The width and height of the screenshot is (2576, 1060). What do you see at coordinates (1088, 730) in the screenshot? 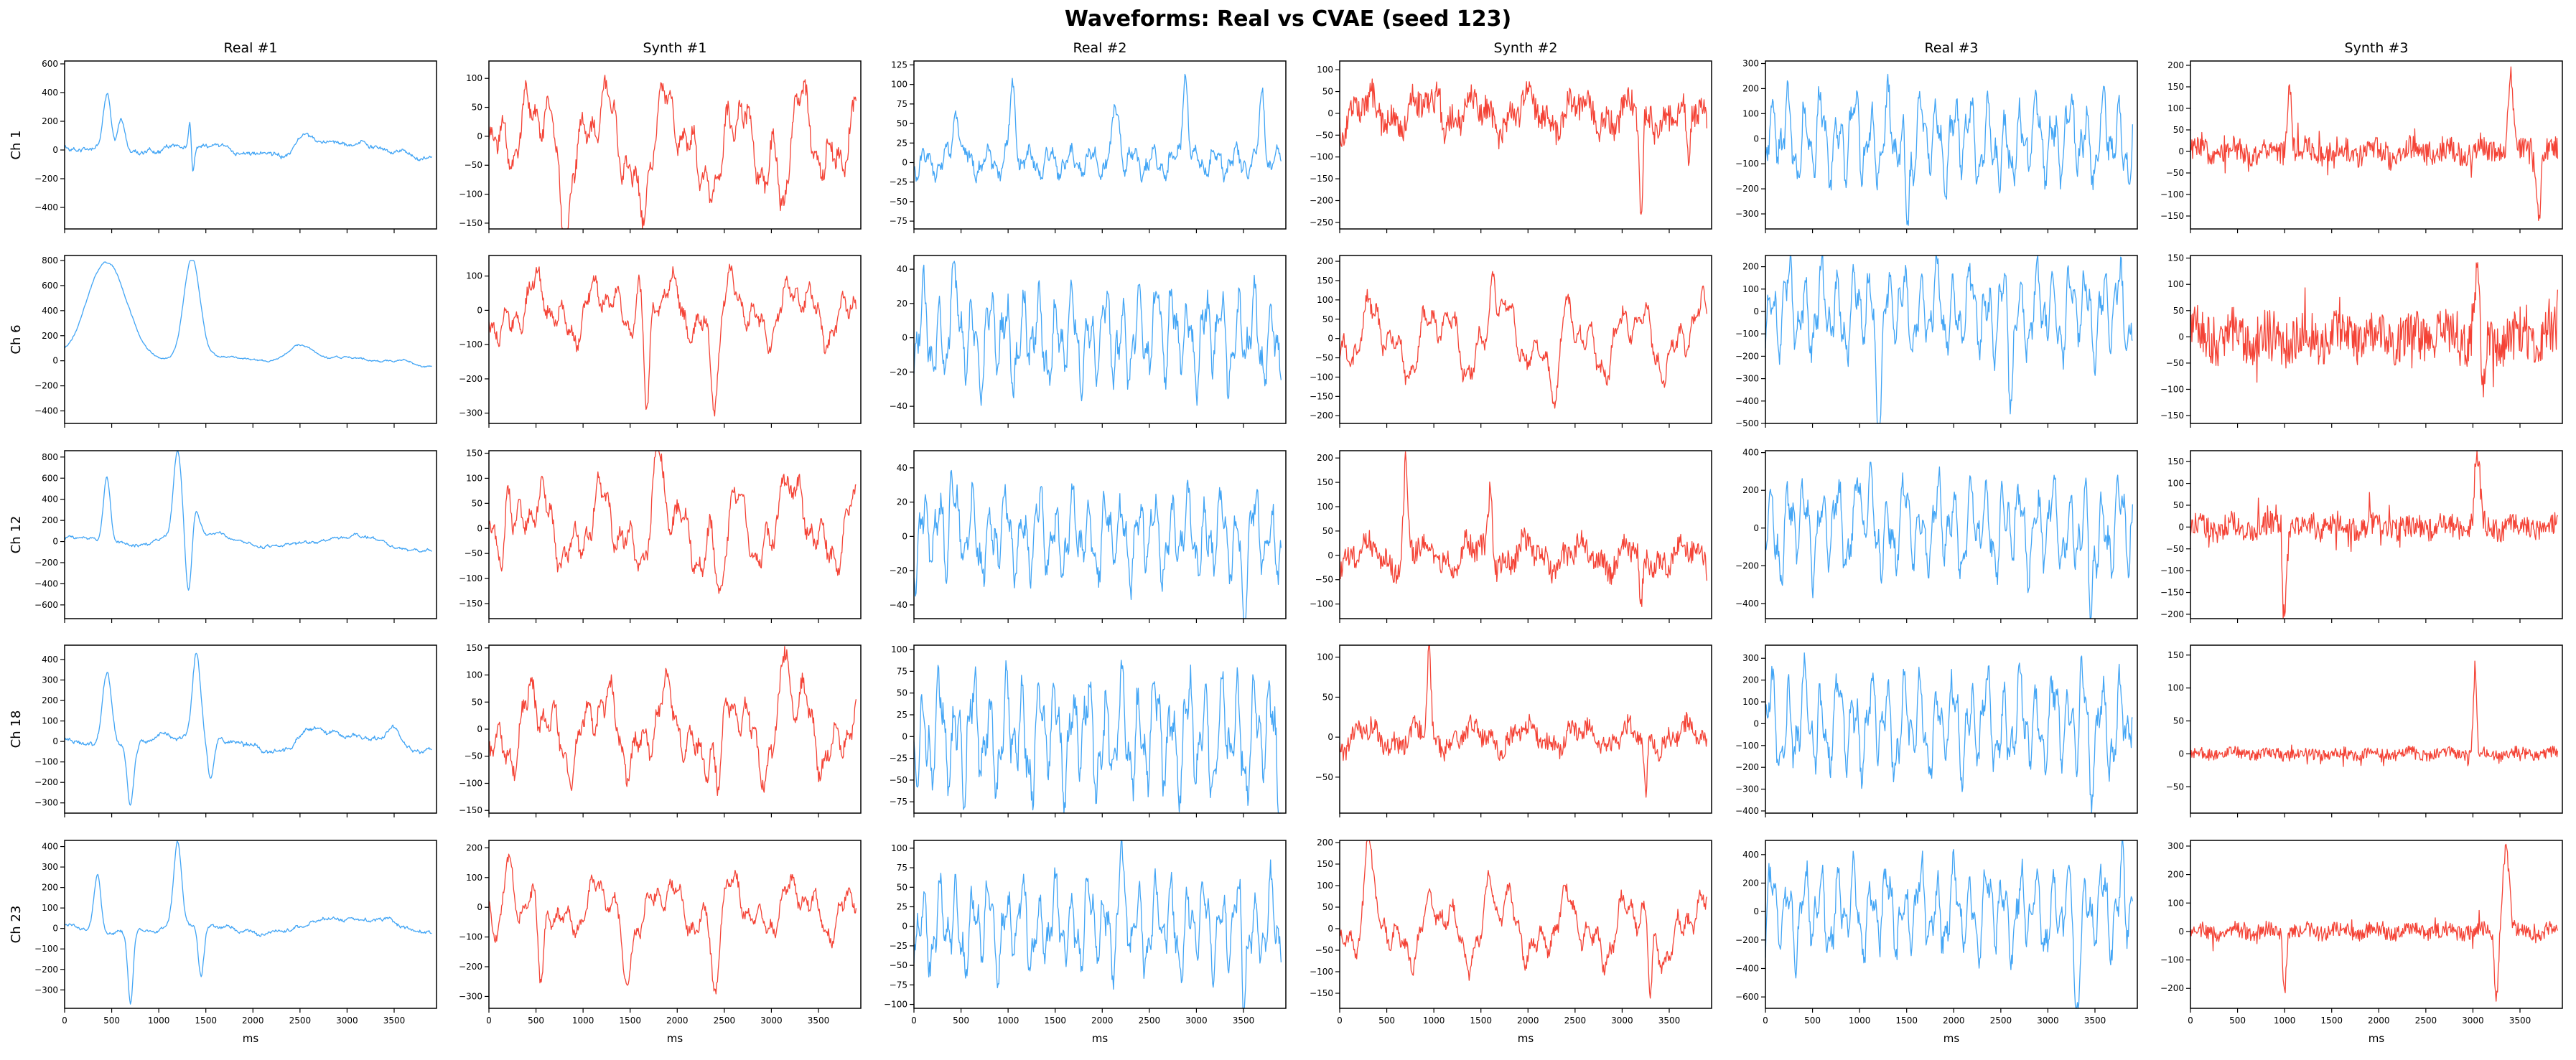
I see `panel-ch-18-real-2: −75 −50 −25 0 25 50 75 100` at bounding box center [1088, 730].